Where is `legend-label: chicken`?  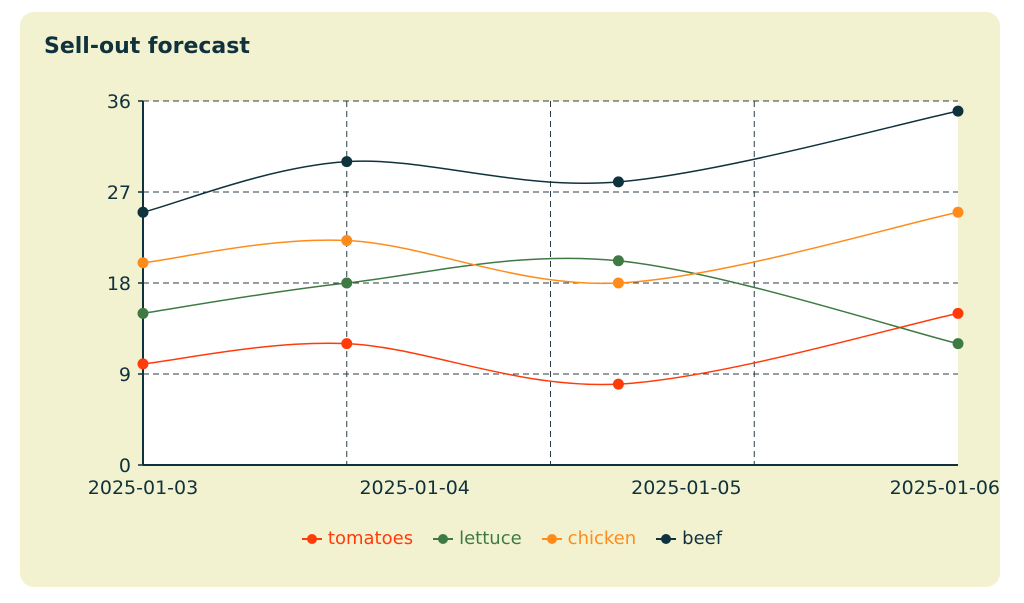
legend-label: chicken is located at coordinates (602, 538).